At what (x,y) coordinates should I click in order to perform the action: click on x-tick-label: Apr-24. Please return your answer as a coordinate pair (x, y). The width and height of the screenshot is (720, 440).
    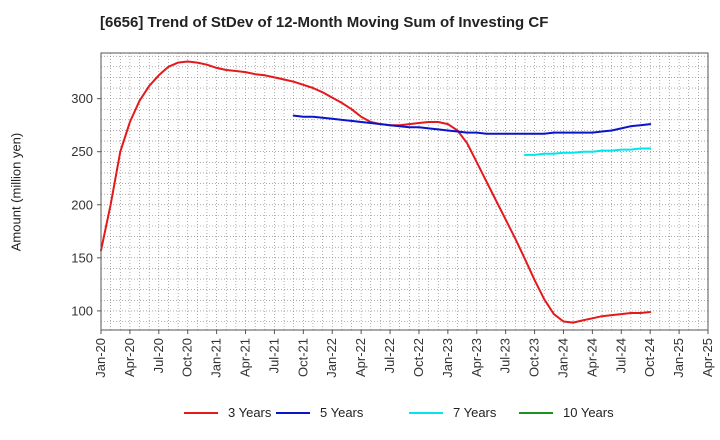
    Looking at the image, I should click on (591, 357).